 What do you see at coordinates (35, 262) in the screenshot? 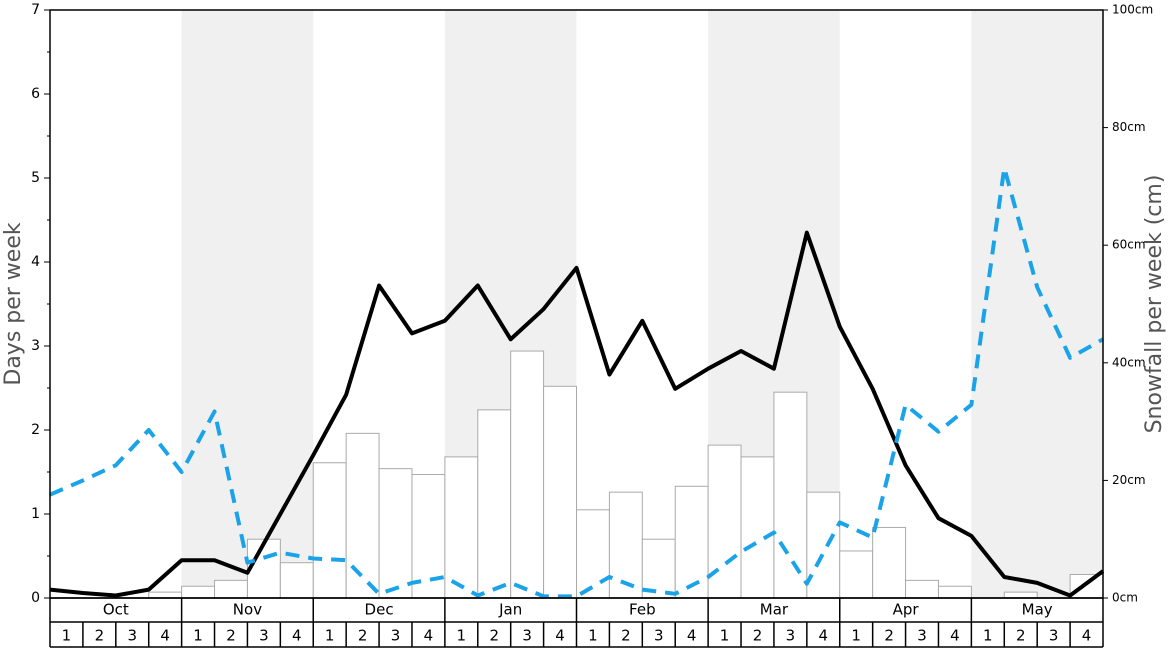
I see `y-tick-label: 4` at bounding box center [35, 262].